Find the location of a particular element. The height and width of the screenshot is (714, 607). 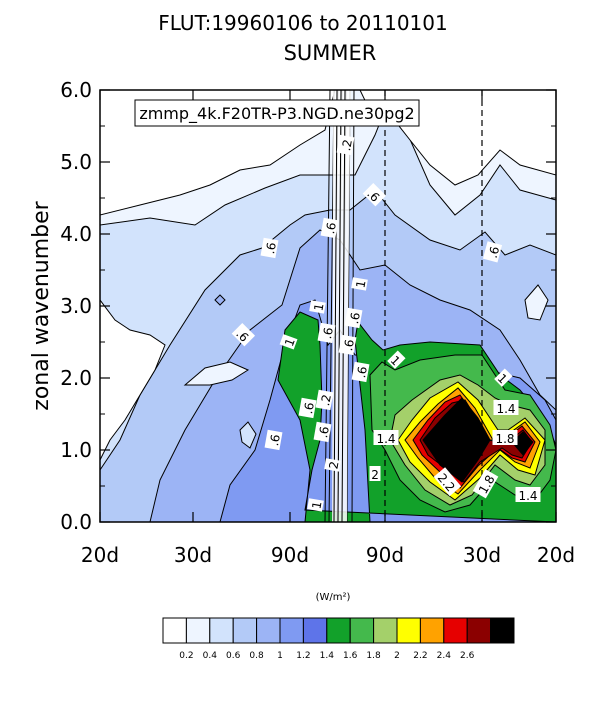

level-0.2-blob-lower-left is located at coordinates (216, 373).